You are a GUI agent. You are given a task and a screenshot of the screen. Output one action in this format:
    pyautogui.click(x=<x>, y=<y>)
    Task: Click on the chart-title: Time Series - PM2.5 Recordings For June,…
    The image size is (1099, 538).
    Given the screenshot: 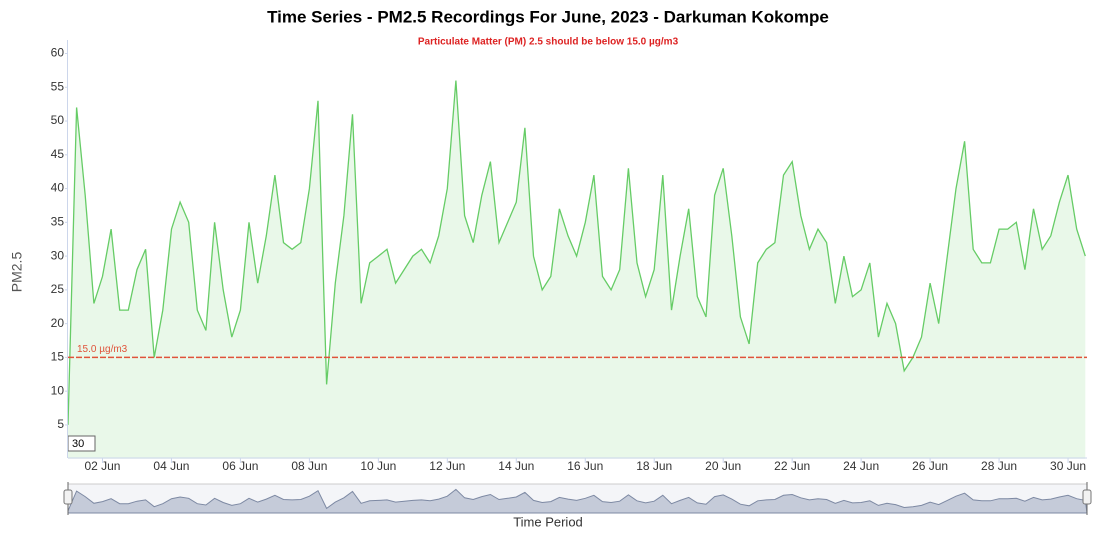 What is the action you would take?
    pyautogui.click(x=548, y=16)
    